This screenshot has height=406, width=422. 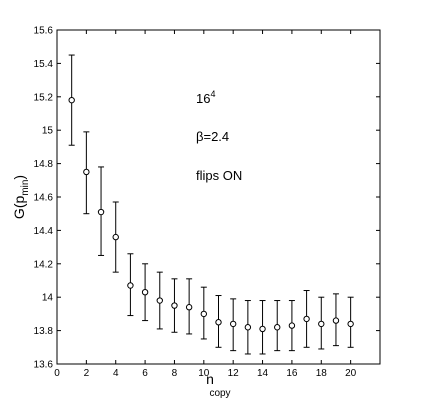 I want to click on y-axis-title-sub: min, so click(x=25, y=188).